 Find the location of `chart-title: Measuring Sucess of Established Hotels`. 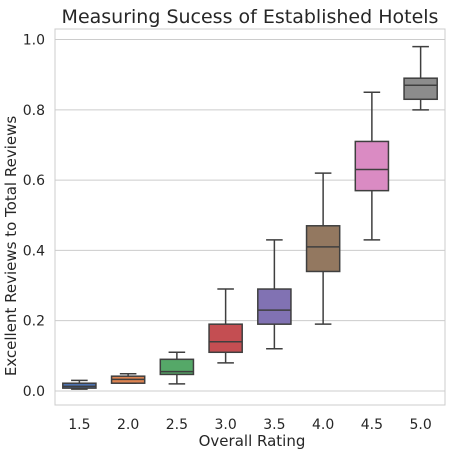

chart-title: Measuring Sucess of Established Hotels is located at coordinates (250, 17).